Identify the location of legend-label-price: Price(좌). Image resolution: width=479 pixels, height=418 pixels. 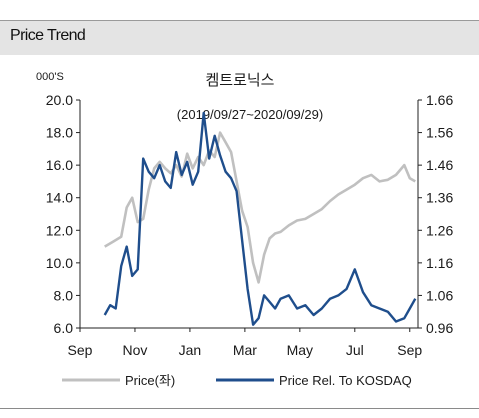
(150, 380).